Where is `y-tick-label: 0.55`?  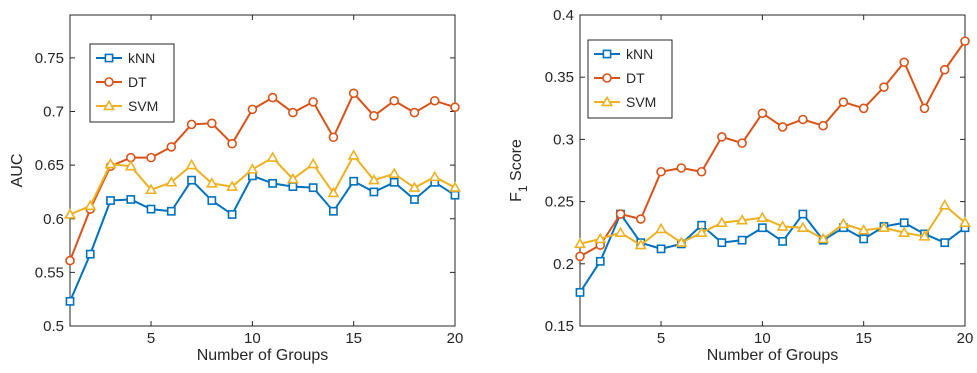
y-tick-label: 0.55 is located at coordinates (49, 272).